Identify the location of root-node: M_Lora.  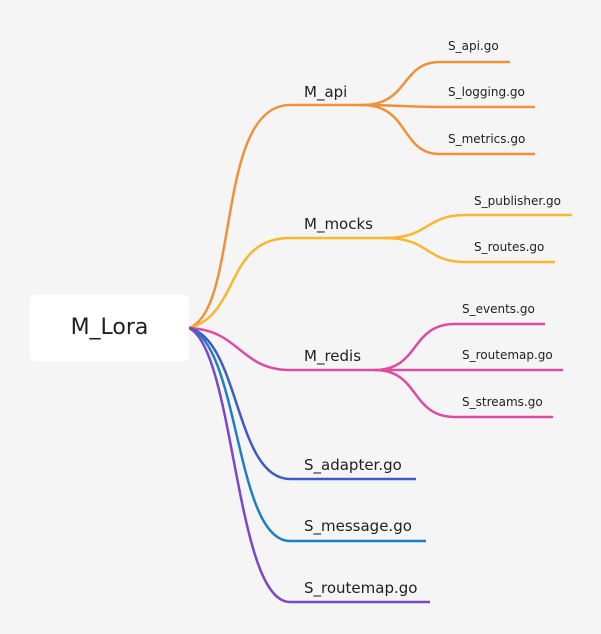
(109, 328).